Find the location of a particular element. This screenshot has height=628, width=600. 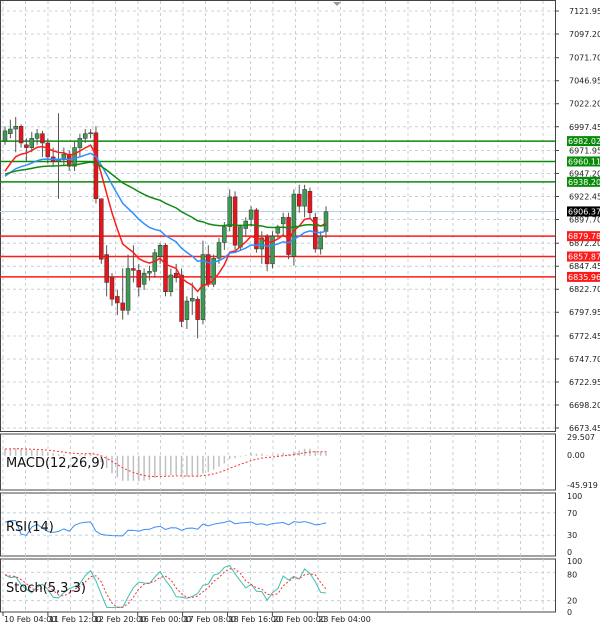

macd-signal-line is located at coordinates (165, 463).